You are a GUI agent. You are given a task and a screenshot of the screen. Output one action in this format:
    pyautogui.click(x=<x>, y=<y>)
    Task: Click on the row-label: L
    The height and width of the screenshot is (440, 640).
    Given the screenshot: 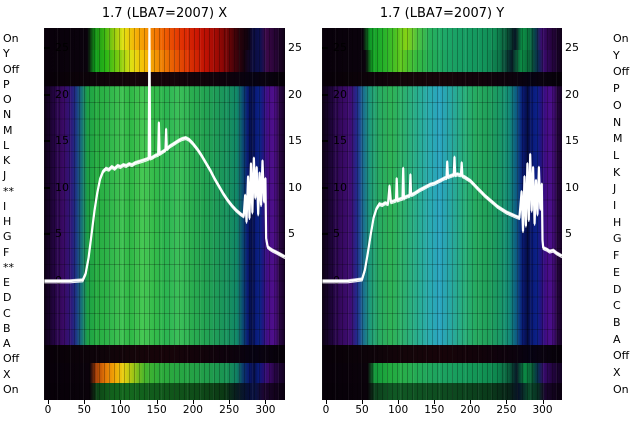 What is the action you would take?
    pyautogui.click(x=6, y=145)
    